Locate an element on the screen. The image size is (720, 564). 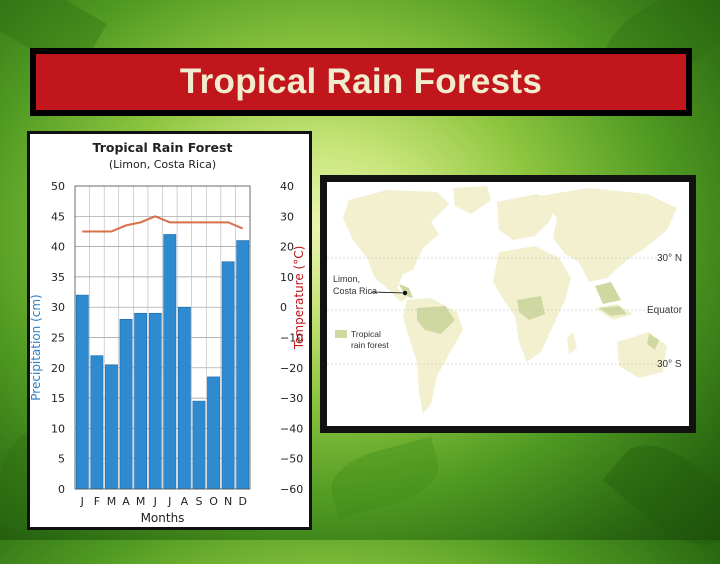
x-tick-label: O is located at coordinates (213, 501).